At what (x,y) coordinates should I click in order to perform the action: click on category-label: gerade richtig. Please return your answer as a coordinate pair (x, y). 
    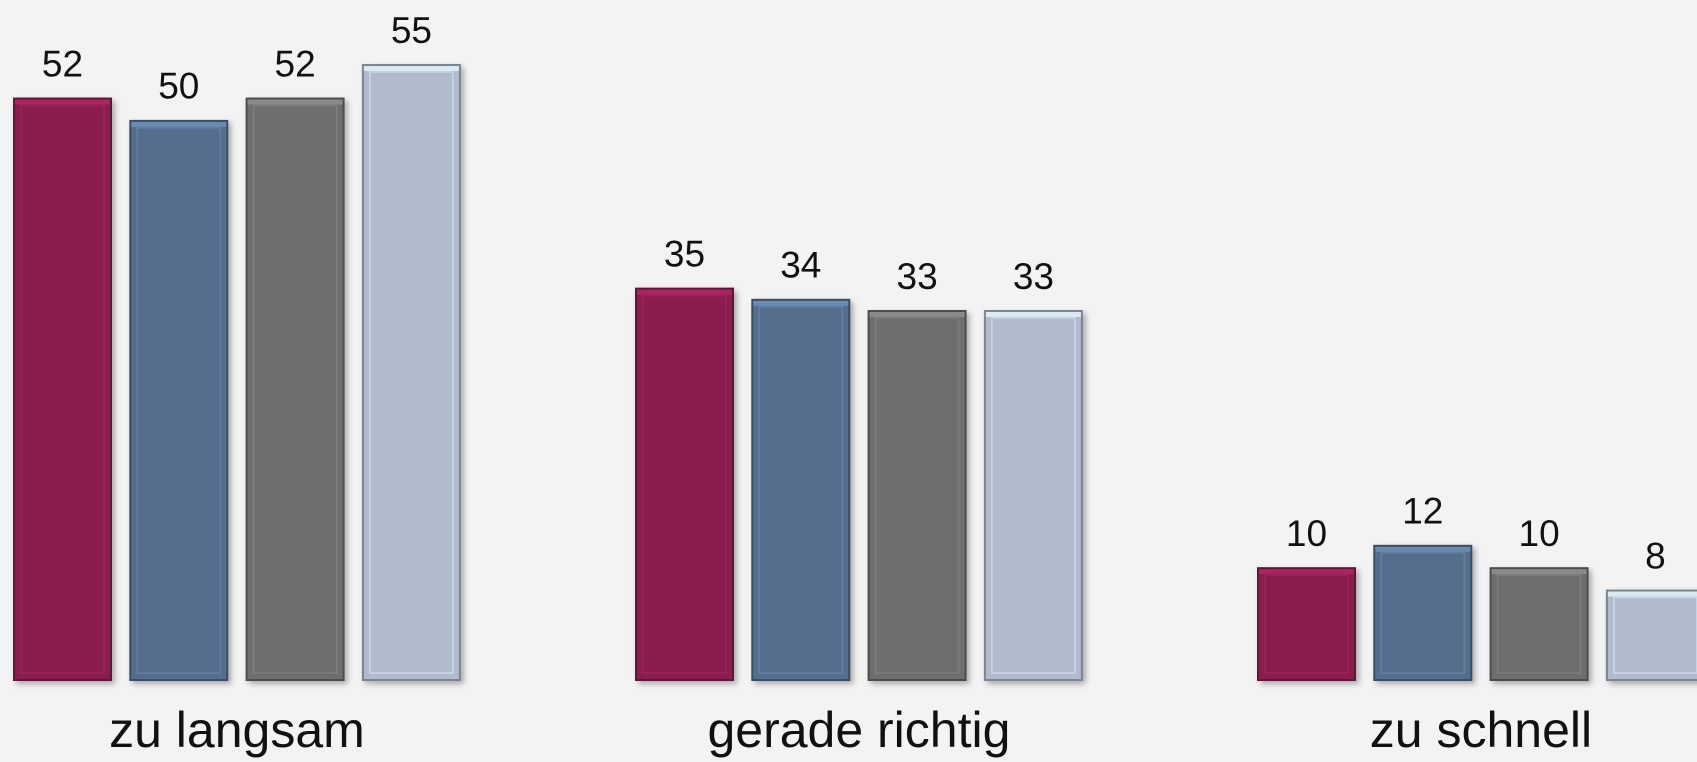
    Looking at the image, I should click on (858, 730).